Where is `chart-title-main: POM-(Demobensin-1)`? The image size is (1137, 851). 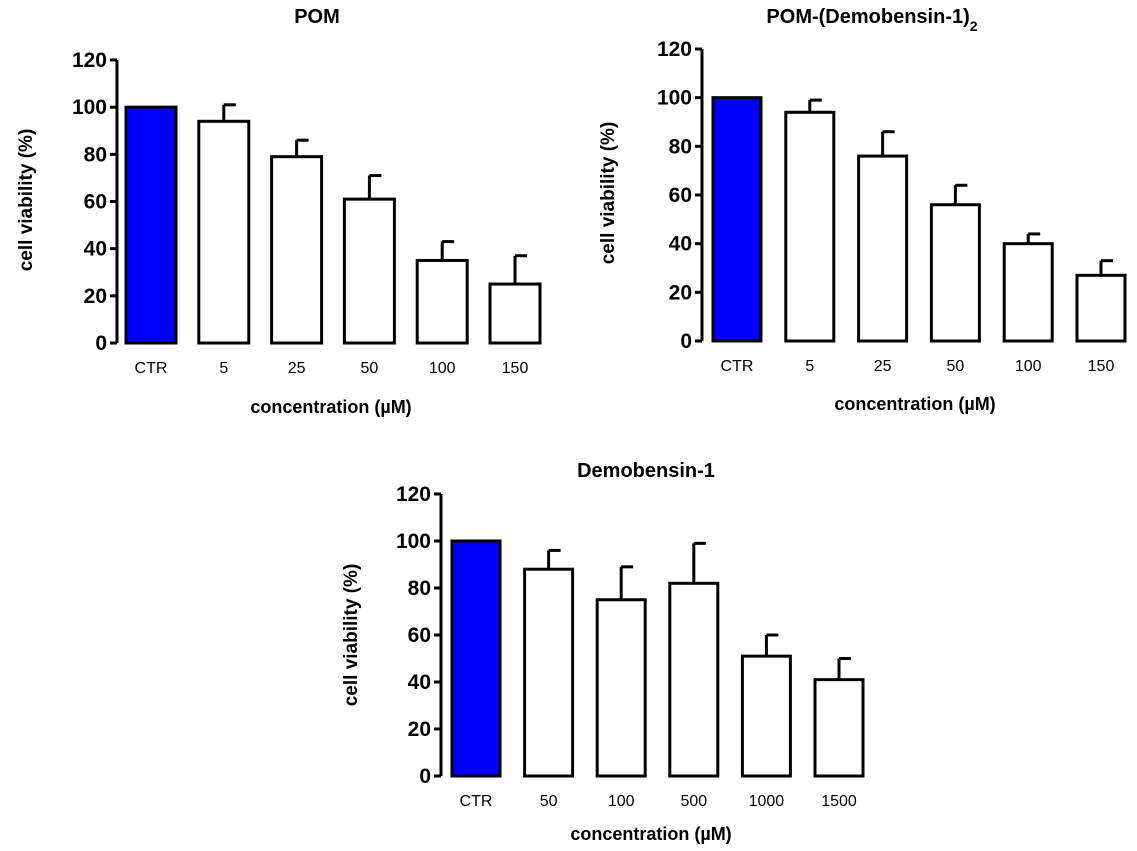 chart-title-main: POM-(Demobensin-1) is located at coordinates (867, 17).